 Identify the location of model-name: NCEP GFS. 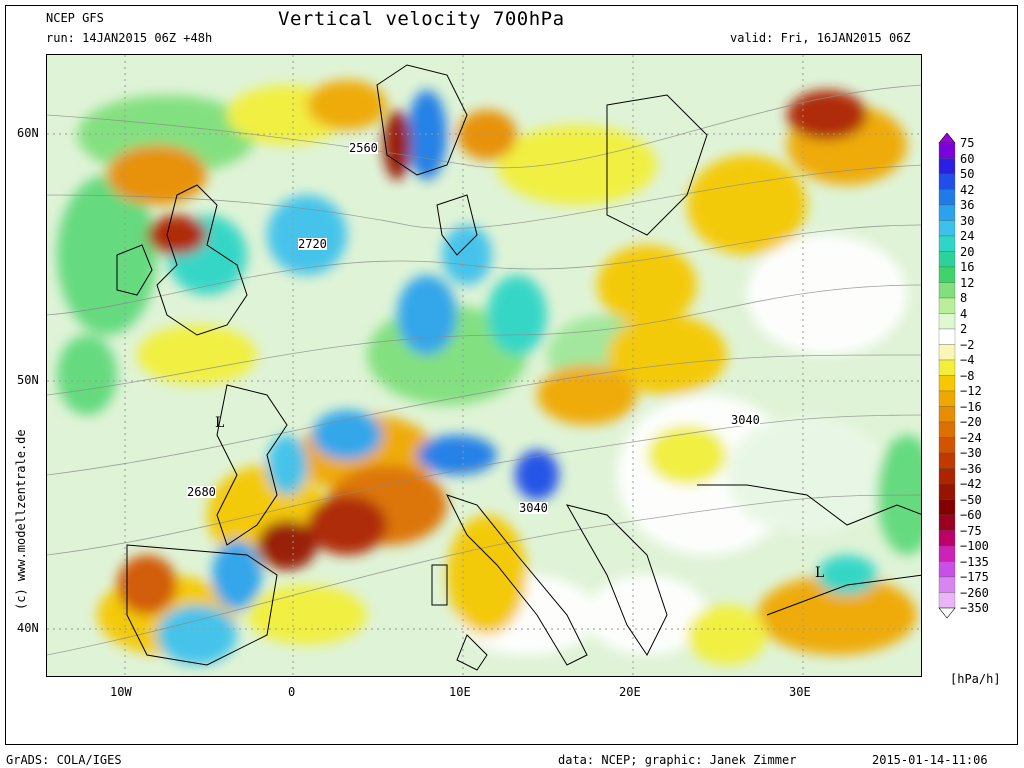
(75, 18).